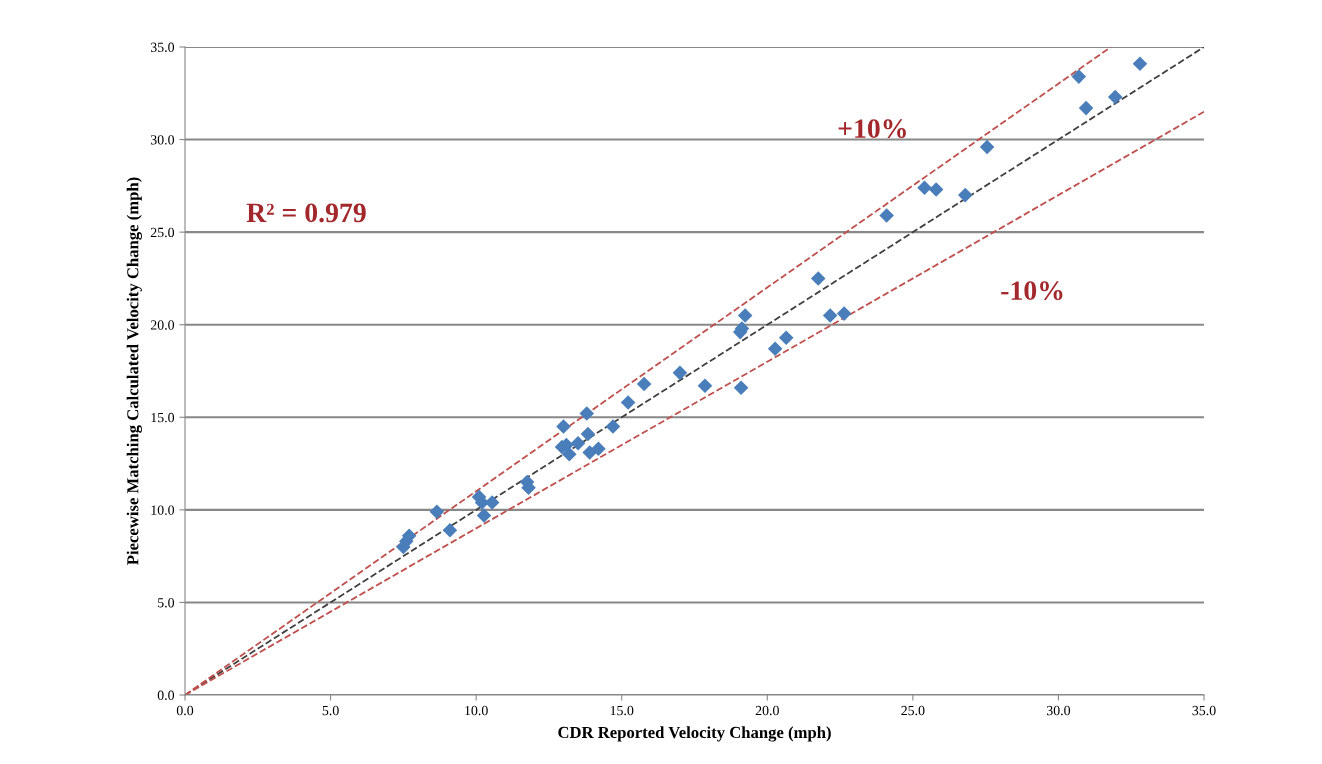  I want to click on y-tick-label: 5.0, so click(166, 603).